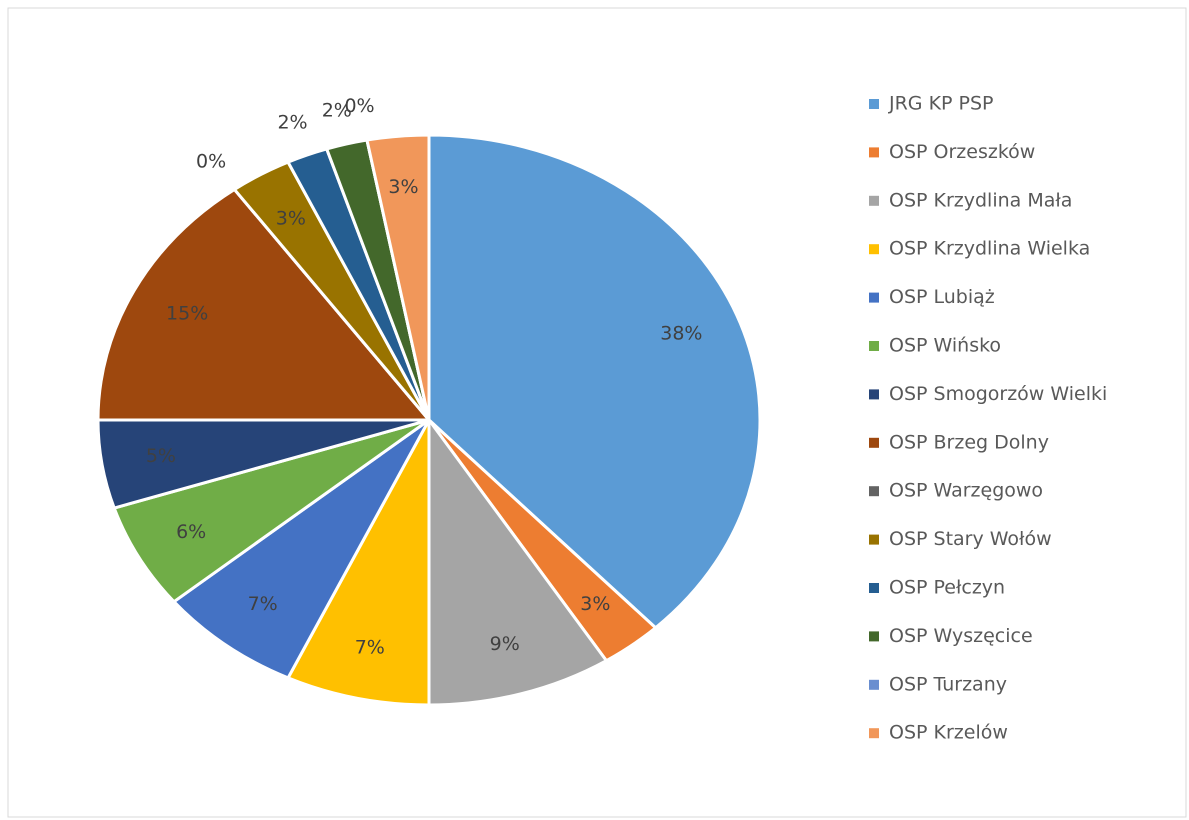 This screenshot has height=820, width=1189. Describe the element at coordinates (980, 200) in the screenshot. I see `legend-label: OSP Krzydlina Mała` at that location.